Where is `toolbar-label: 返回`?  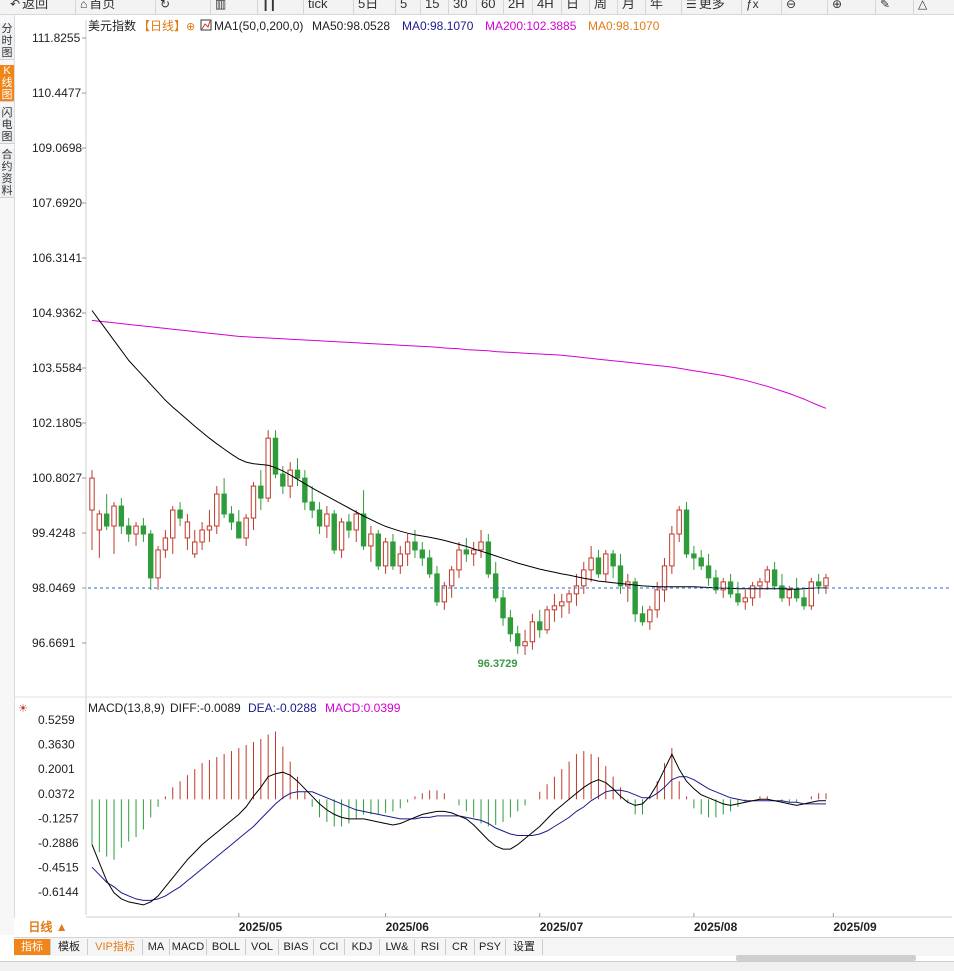 toolbar-label: 返回 is located at coordinates (35, 5).